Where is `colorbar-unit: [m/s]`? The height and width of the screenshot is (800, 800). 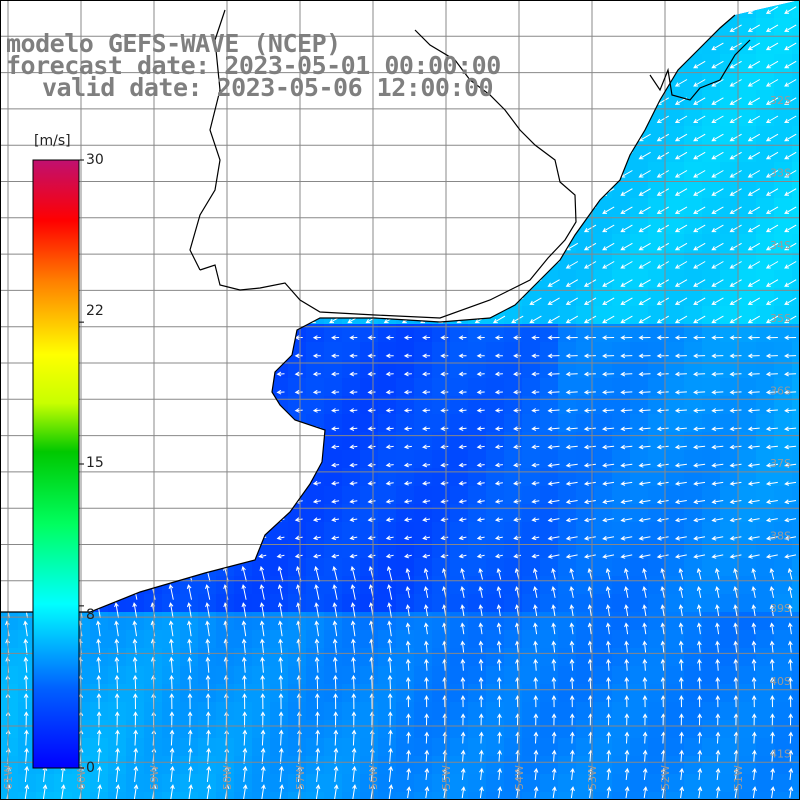
colorbar-unit: [m/s] is located at coordinates (52, 141).